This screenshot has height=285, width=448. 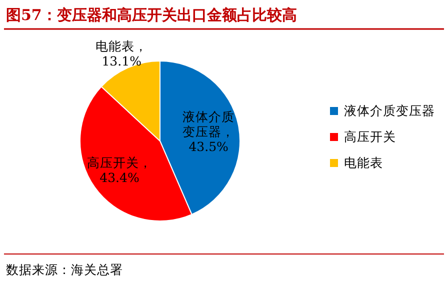 What do you see at coordinates (363, 162) in the screenshot?
I see `legend-label: 电能表` at bounding box center [363, 162].